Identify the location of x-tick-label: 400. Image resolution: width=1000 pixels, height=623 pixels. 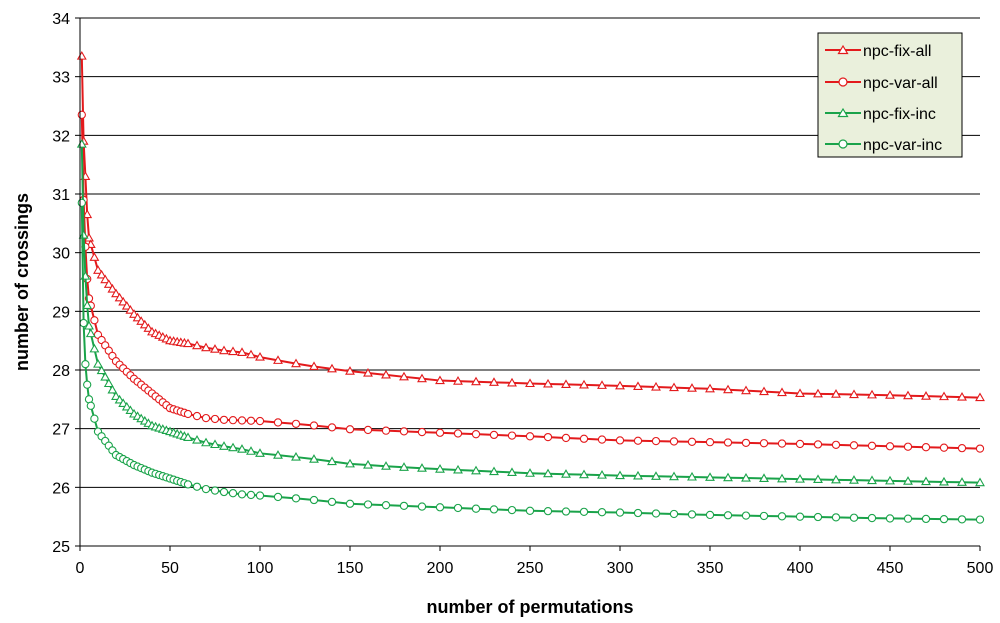
(800, 568).